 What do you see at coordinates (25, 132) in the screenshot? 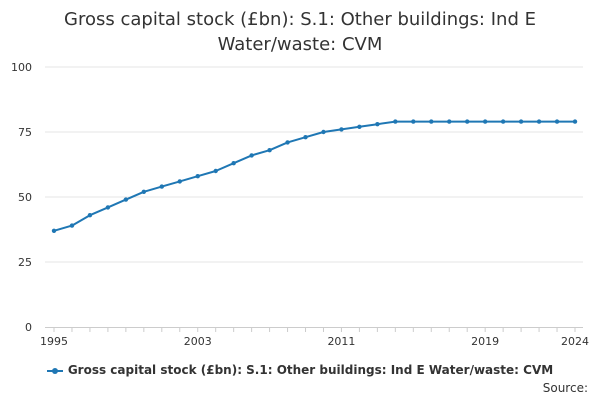
I see `y-tick-label: 75` at bounding box center [25, 132].